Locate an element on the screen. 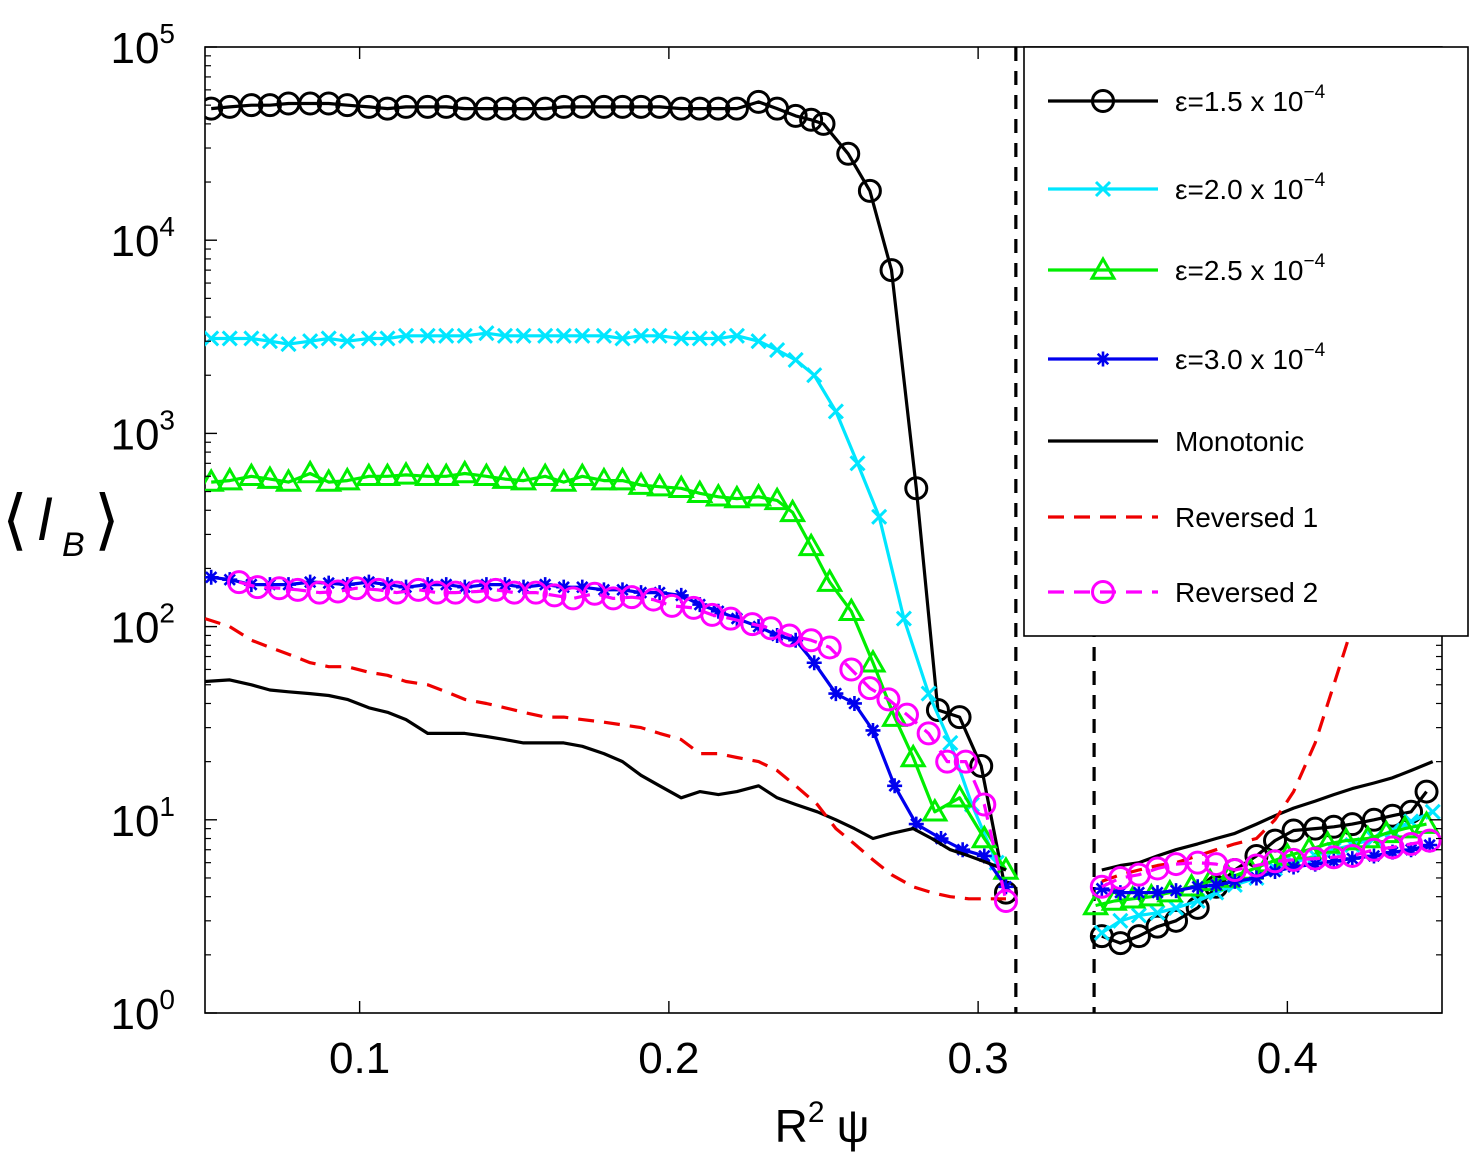 This screenshot has height=1162, width=1484. legend-label-text: ε=2.5 x 10 is located at coordinates (1239, 270).